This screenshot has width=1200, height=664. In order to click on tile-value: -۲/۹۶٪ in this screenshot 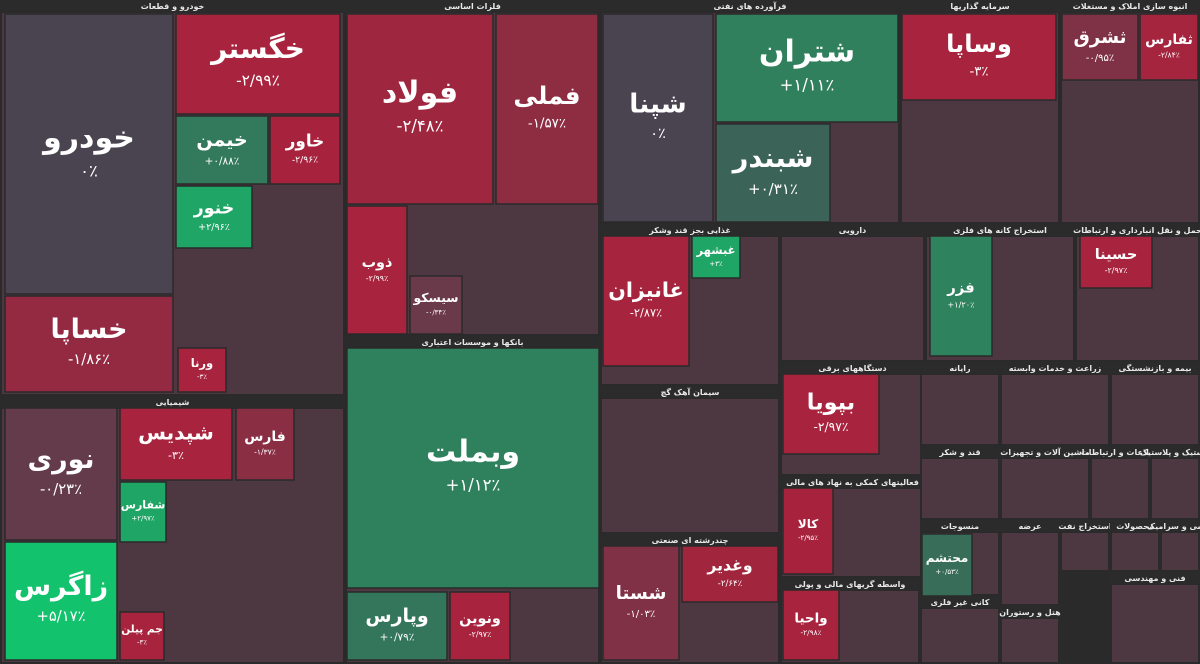, I will do `click(305, 160)`.